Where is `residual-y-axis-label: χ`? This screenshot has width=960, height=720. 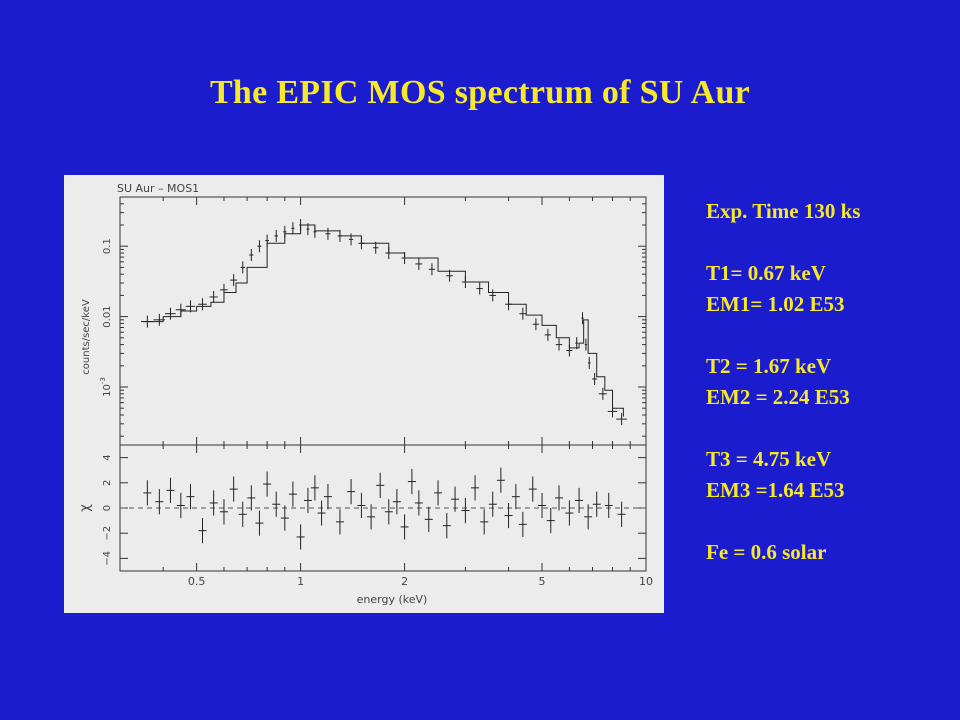
residual-y-axis-label: χ is located at coordinates (85, 508).